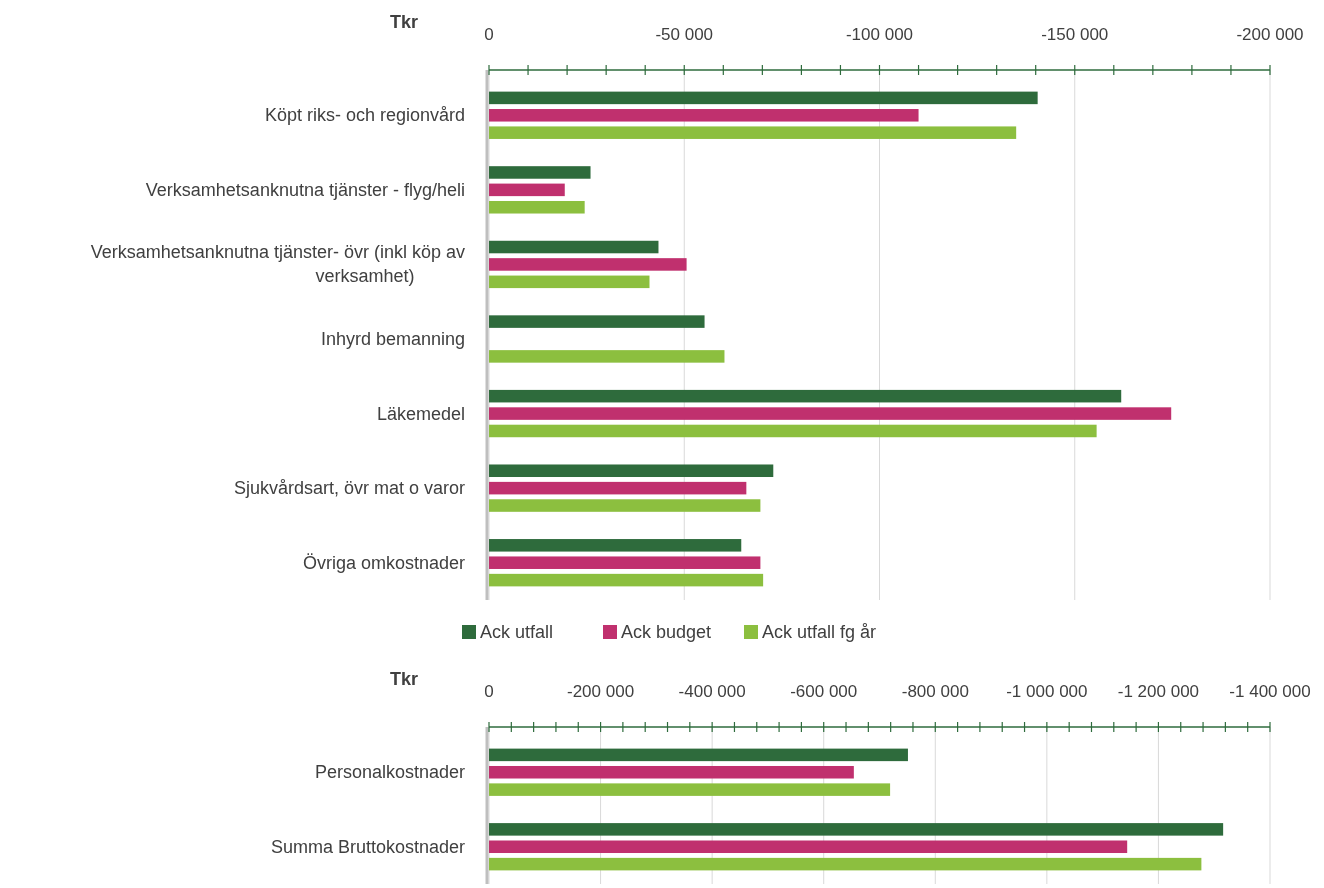 Image resolution: width=1324 pixels, height=888 pixels. Describe the element at coordinates (517, 632) in the screenshot. I see `legend-label: Ack utfall` at that location.